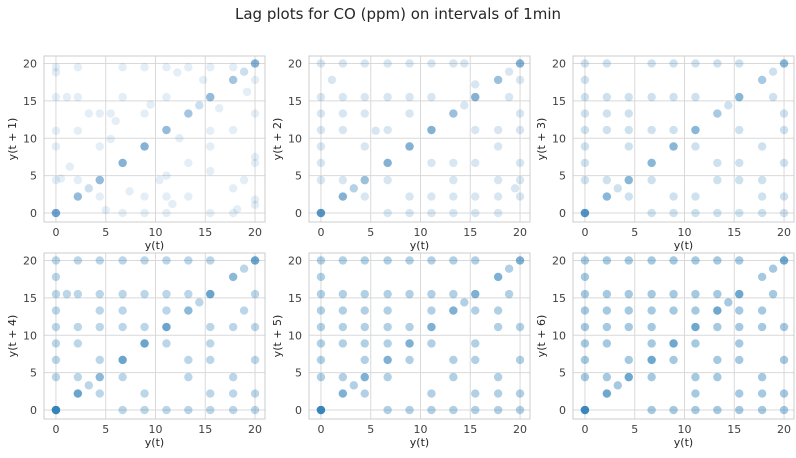 Image resolution: width=796 pixels, height=458 pixels. What do you see at coordinates (562, 176) in the screenshot?
I see `y-tick-label: 5` at bounding box center [562, 176].